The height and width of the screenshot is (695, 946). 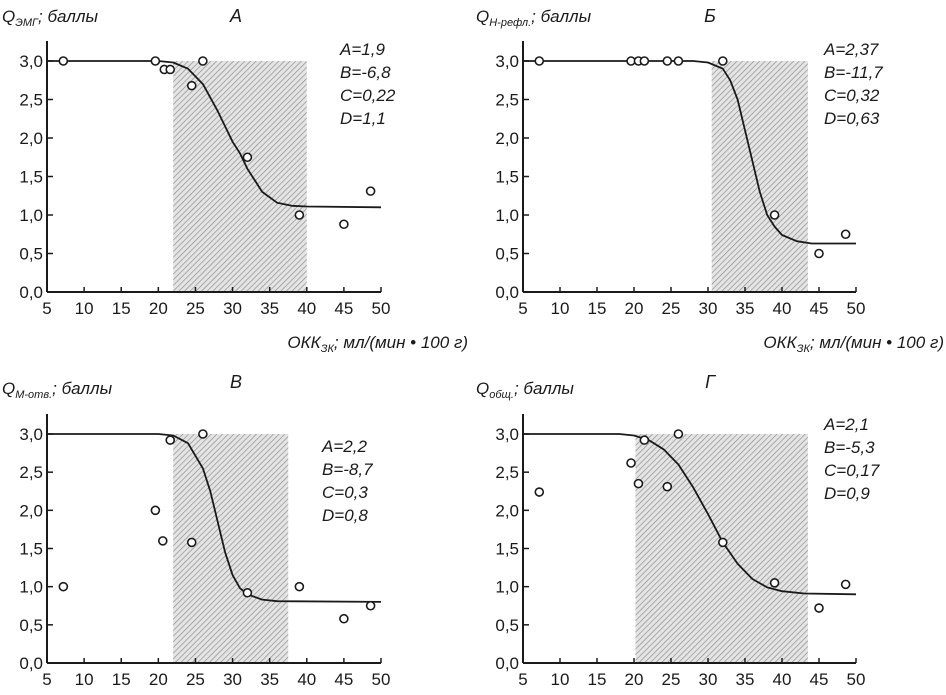 What do you see at coordinates (57, 390) in the screenshot?
I see `y-axis-label: QM-отв.; баллы` at bounding box center [57, 390].